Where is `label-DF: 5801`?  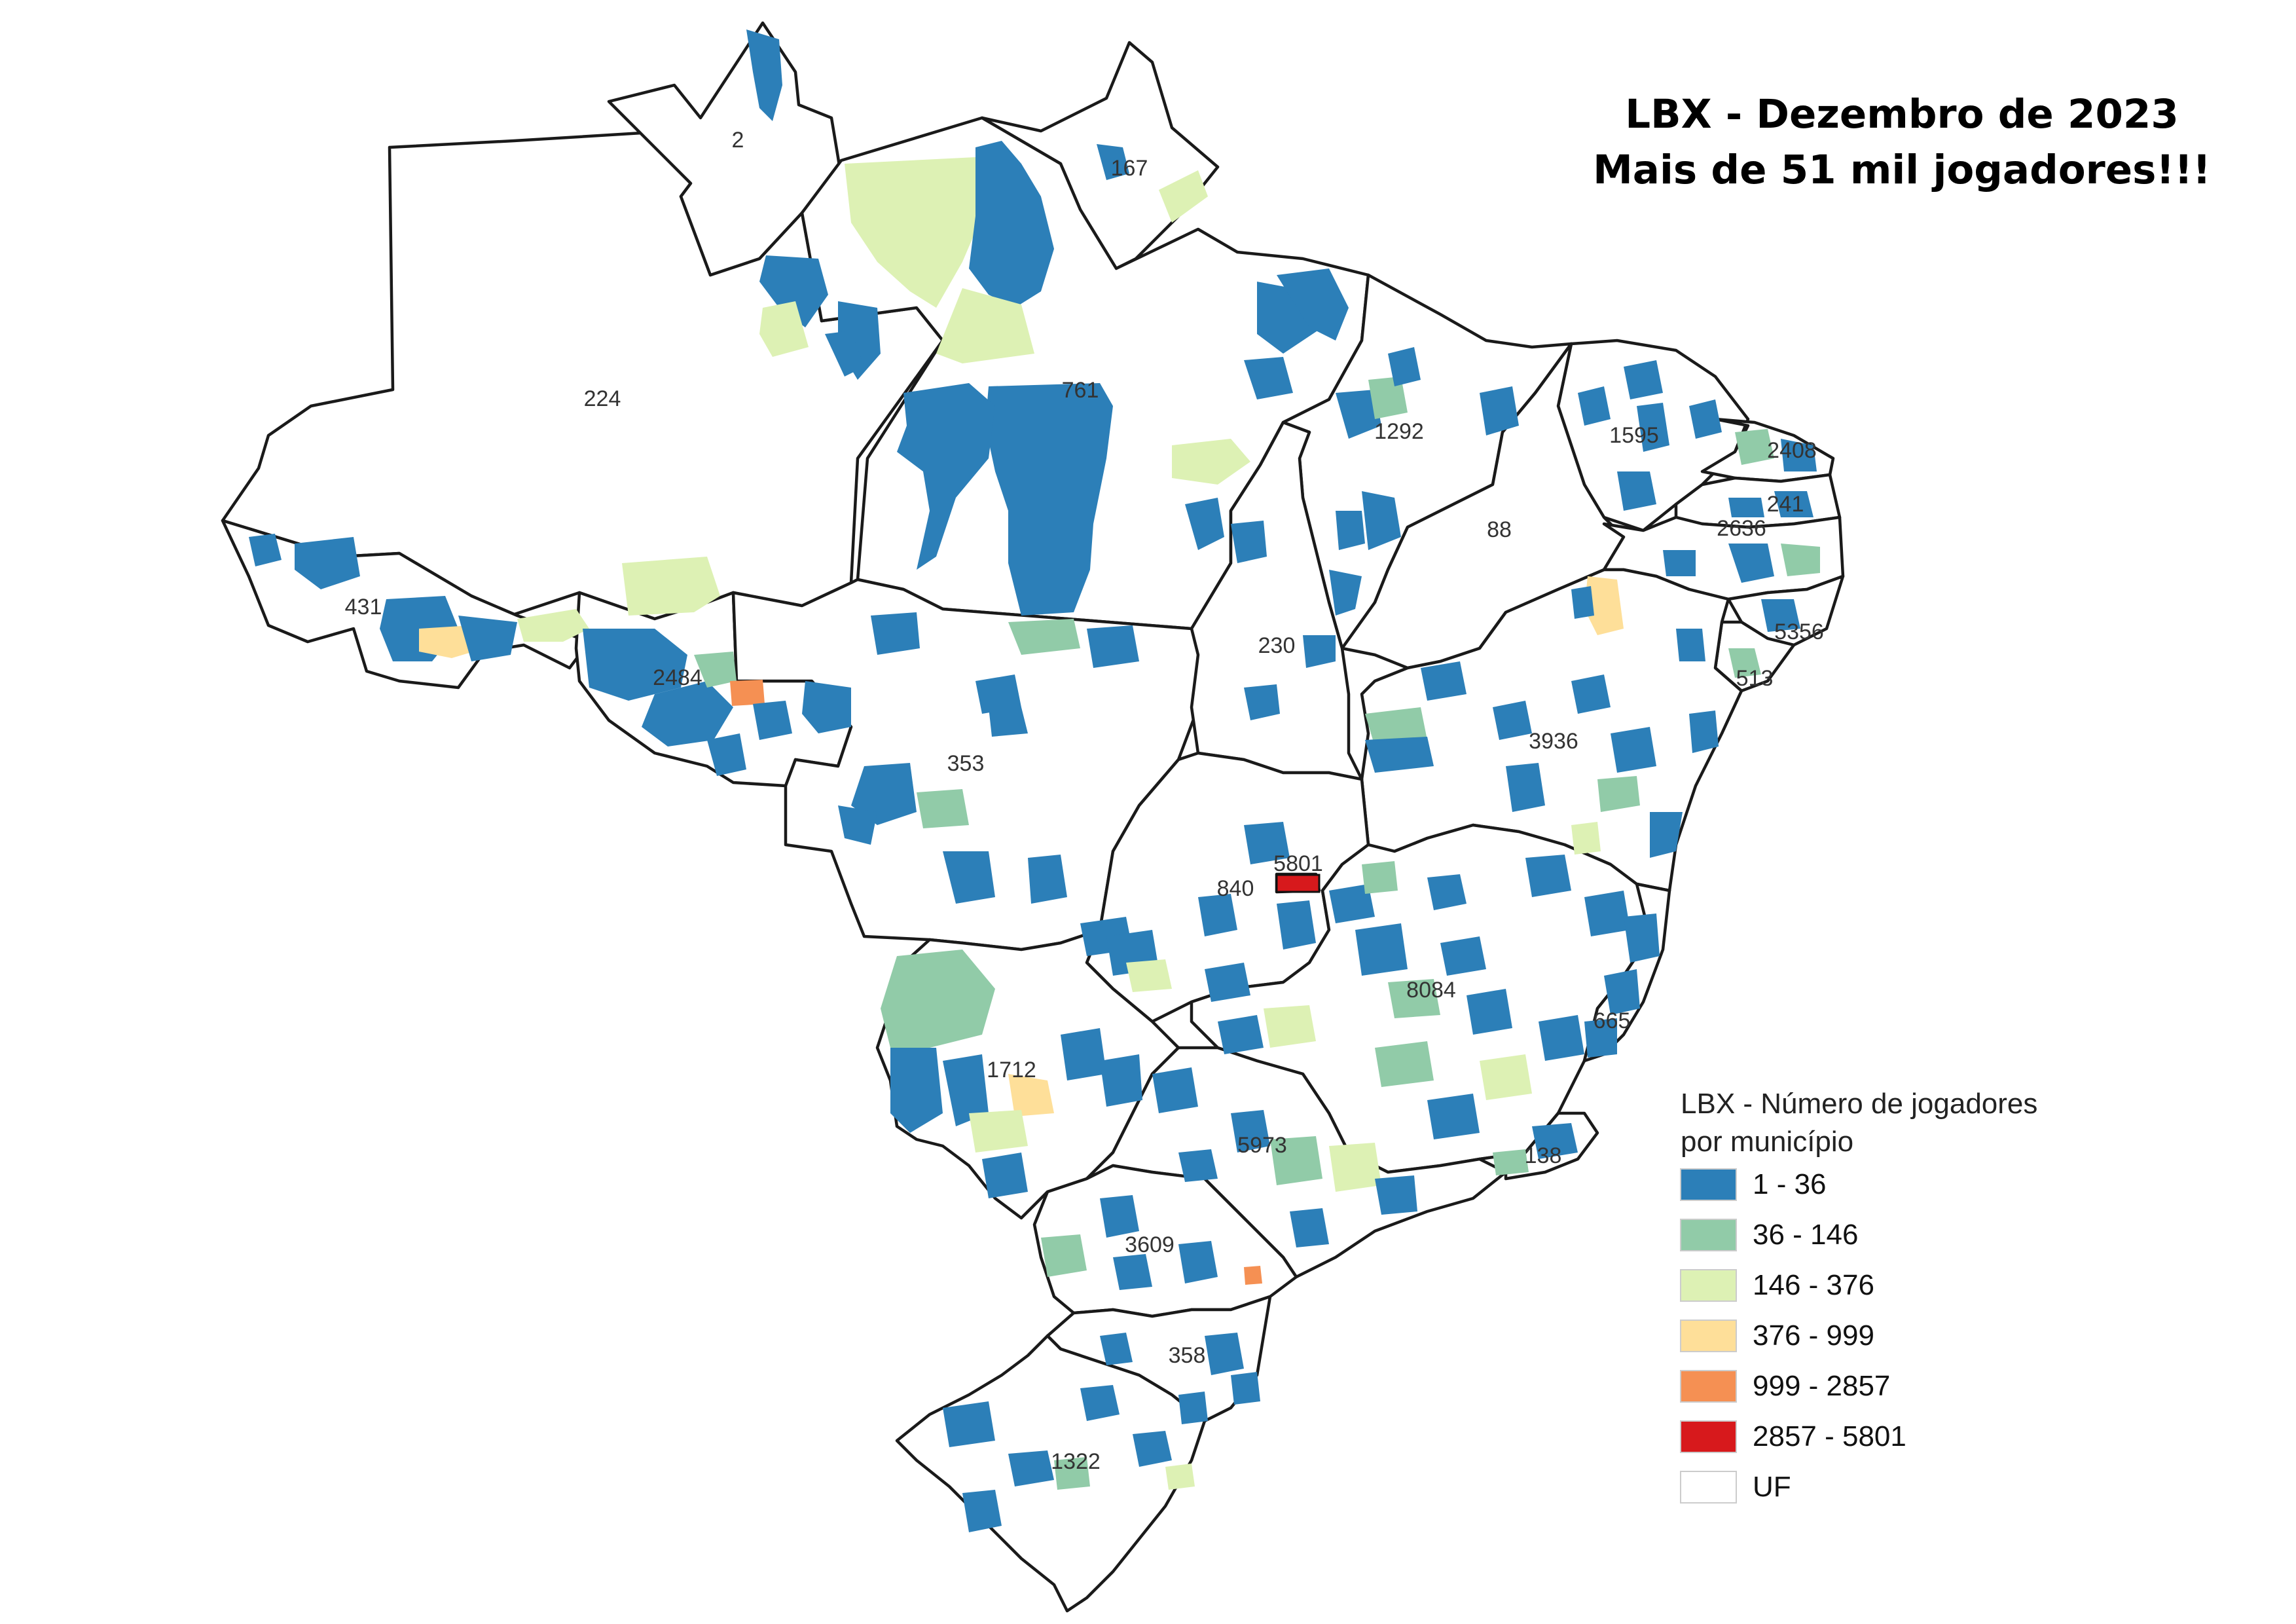 label-DF: 5801 is located at coordinates (1298, 863).